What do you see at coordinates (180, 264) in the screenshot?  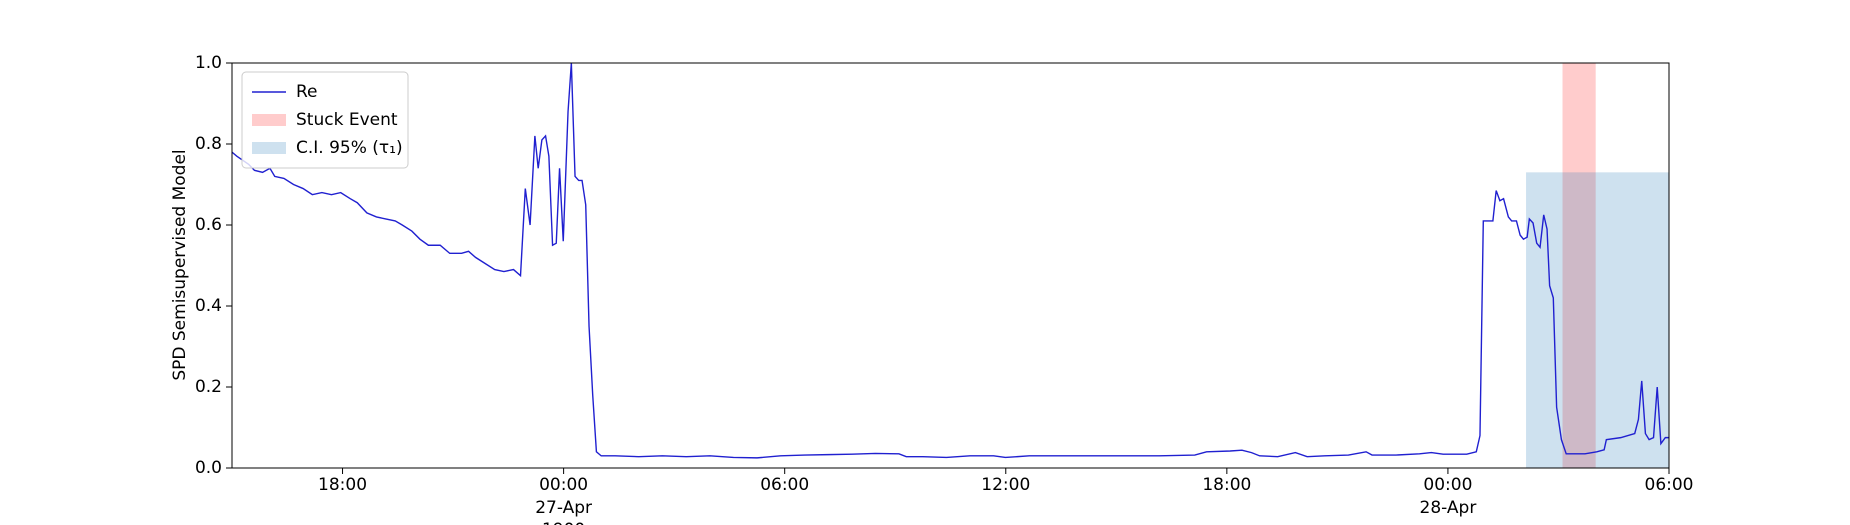 I see `y-axis-label: SPD Semisupervised Model` at bounding box center [180, 264].